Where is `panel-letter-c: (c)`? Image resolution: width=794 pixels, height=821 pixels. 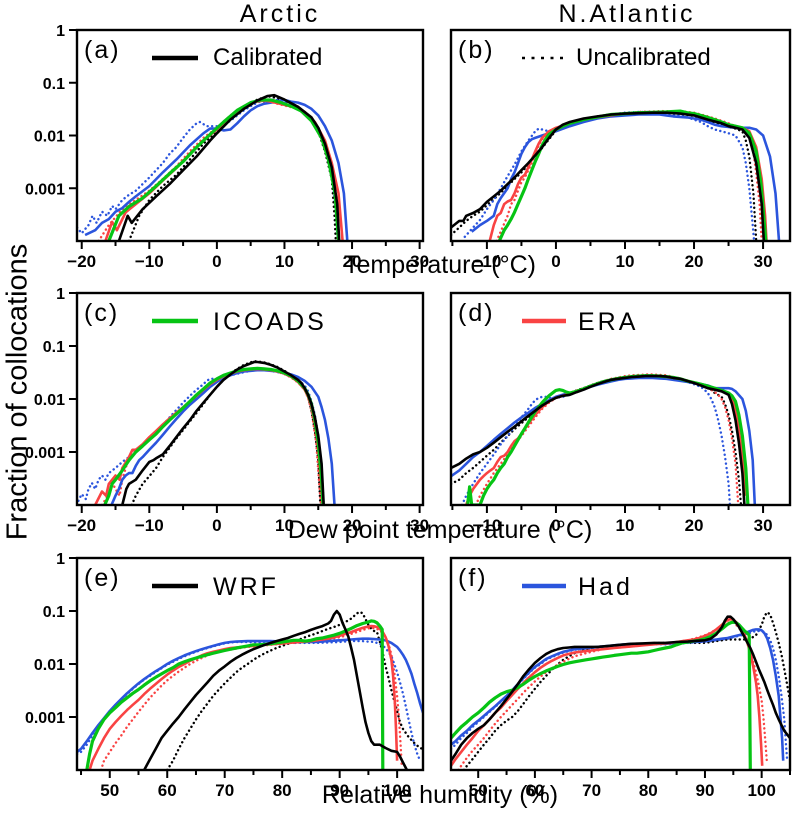 panel-letter-c: (c) is located at coordinates (102, 313).